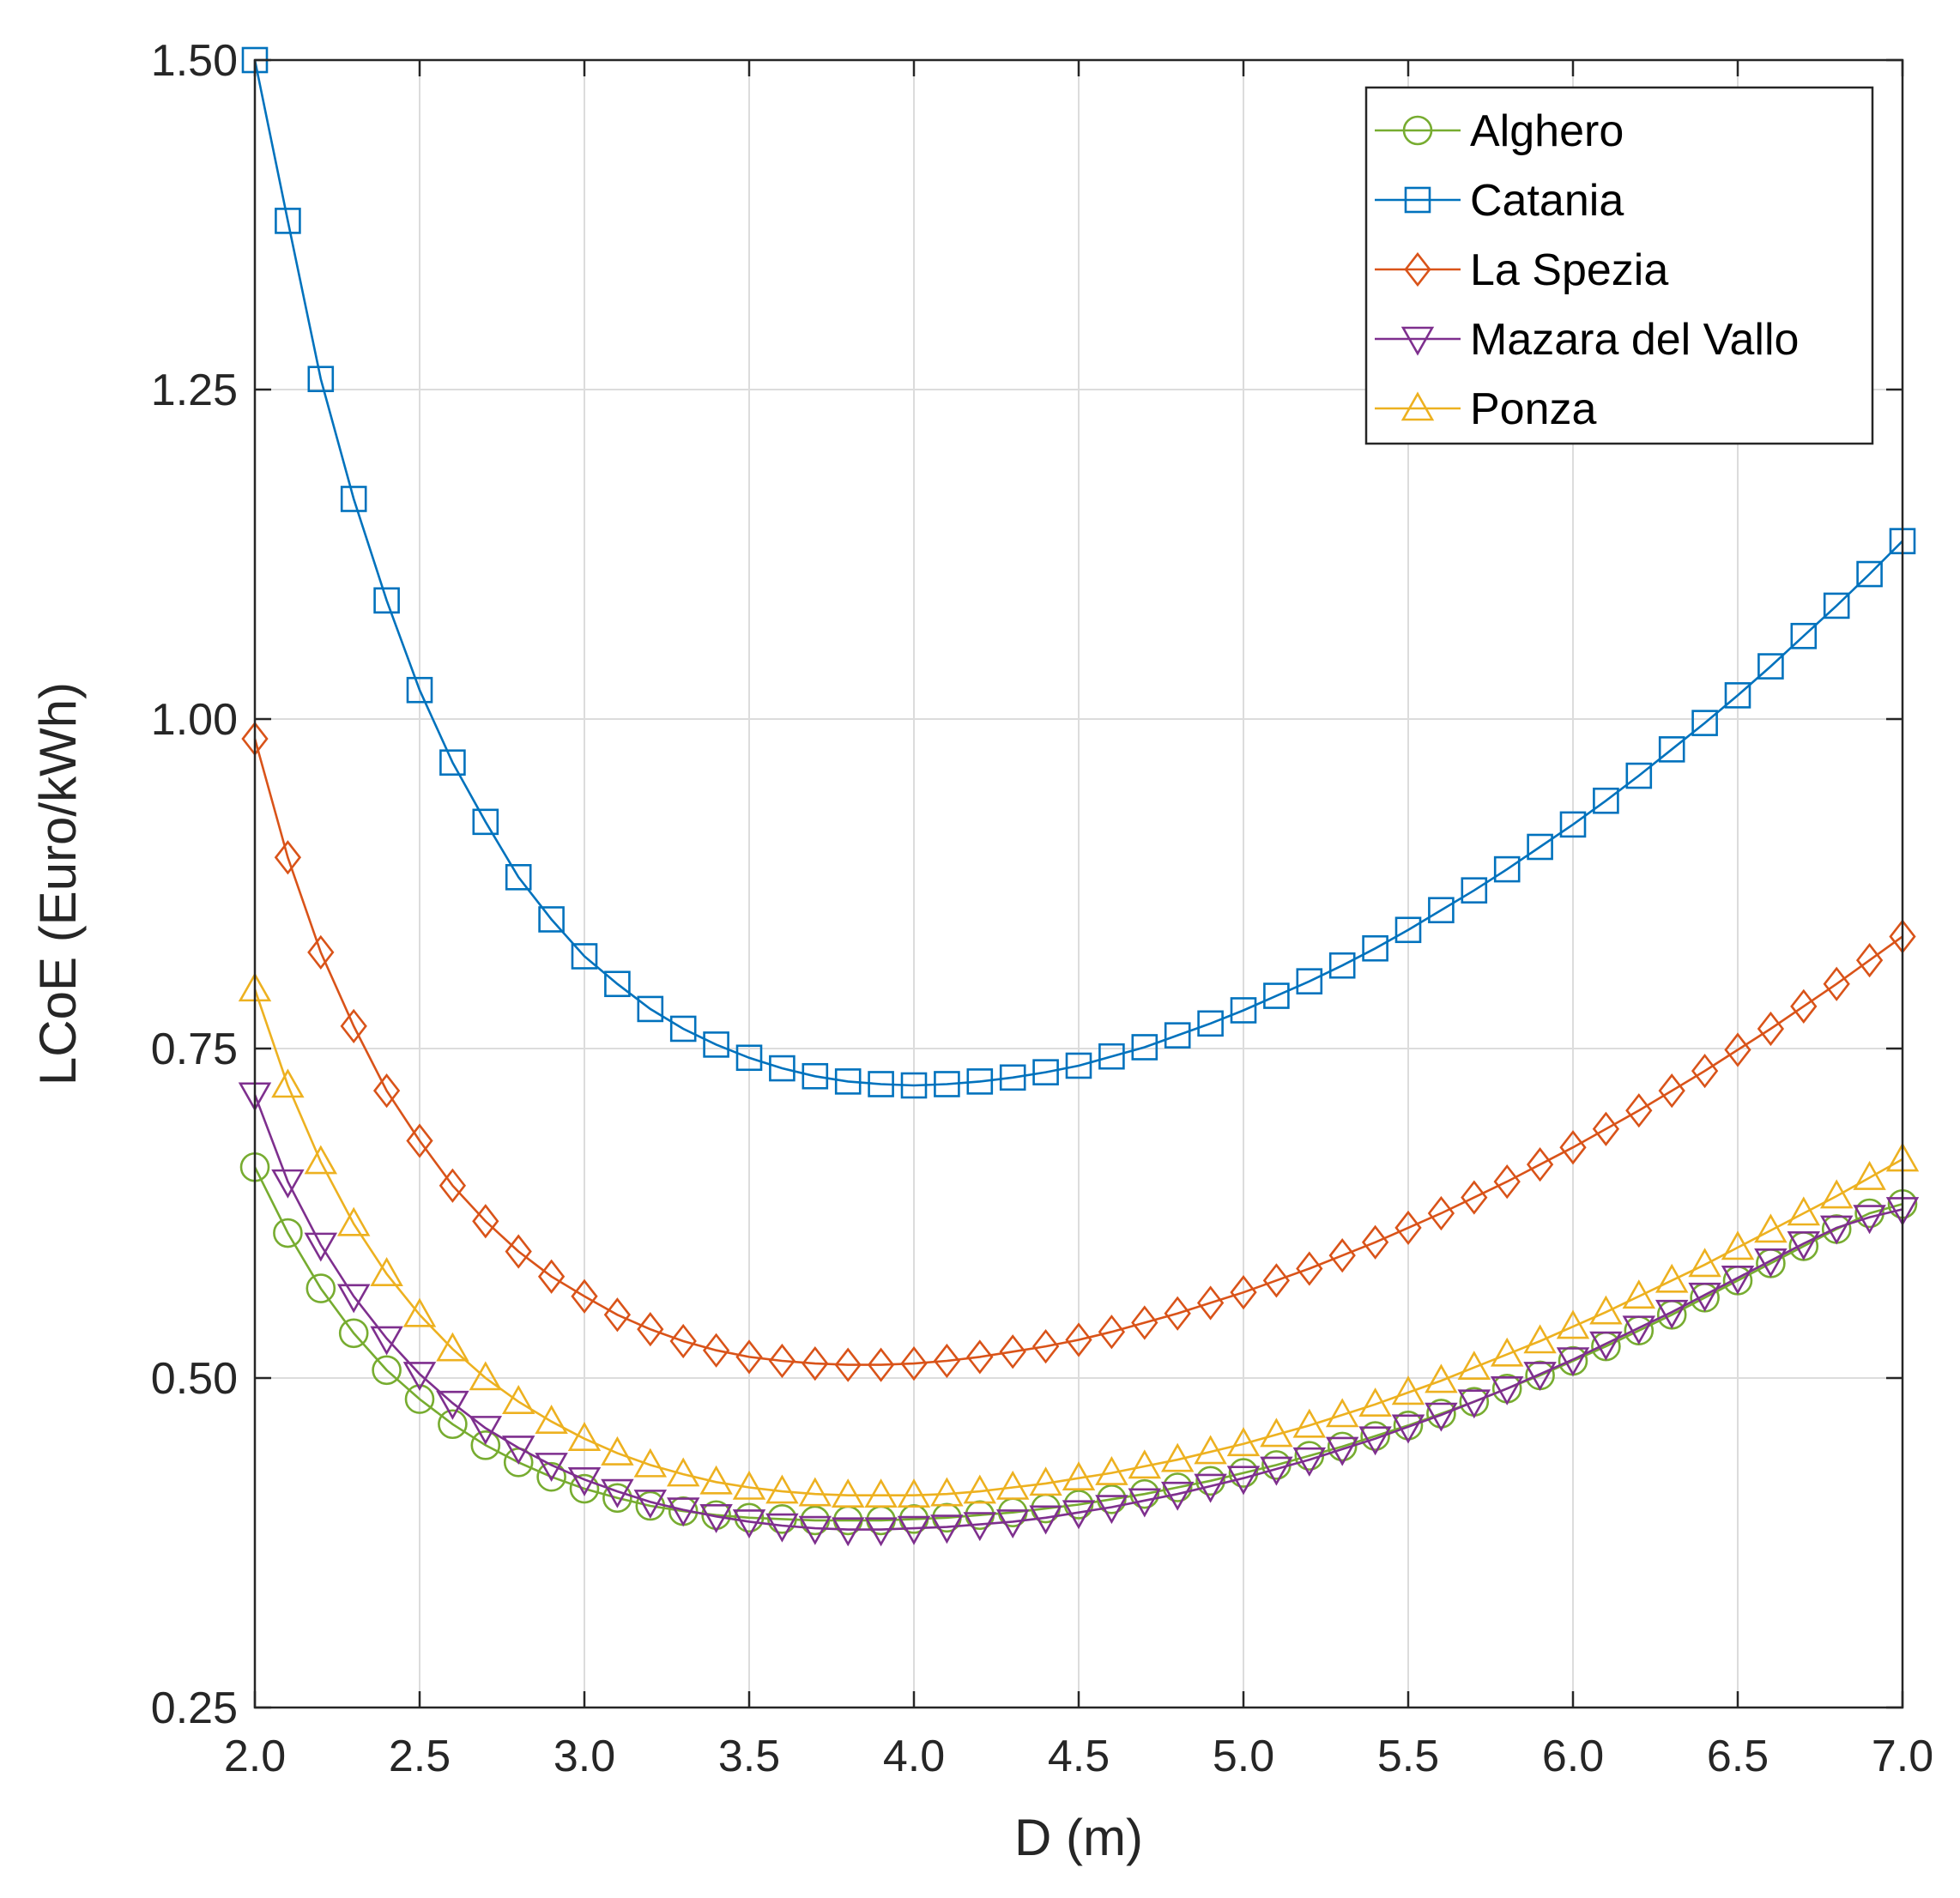 The width and height of the screenshot is (1960, 1898). What do you see at coordinates (194, 884) in the screenshot?
I see `y-tick-labels: 0.25 0.50 0.75 1.00 1.25 1.50` at bounding box center [194, 884].